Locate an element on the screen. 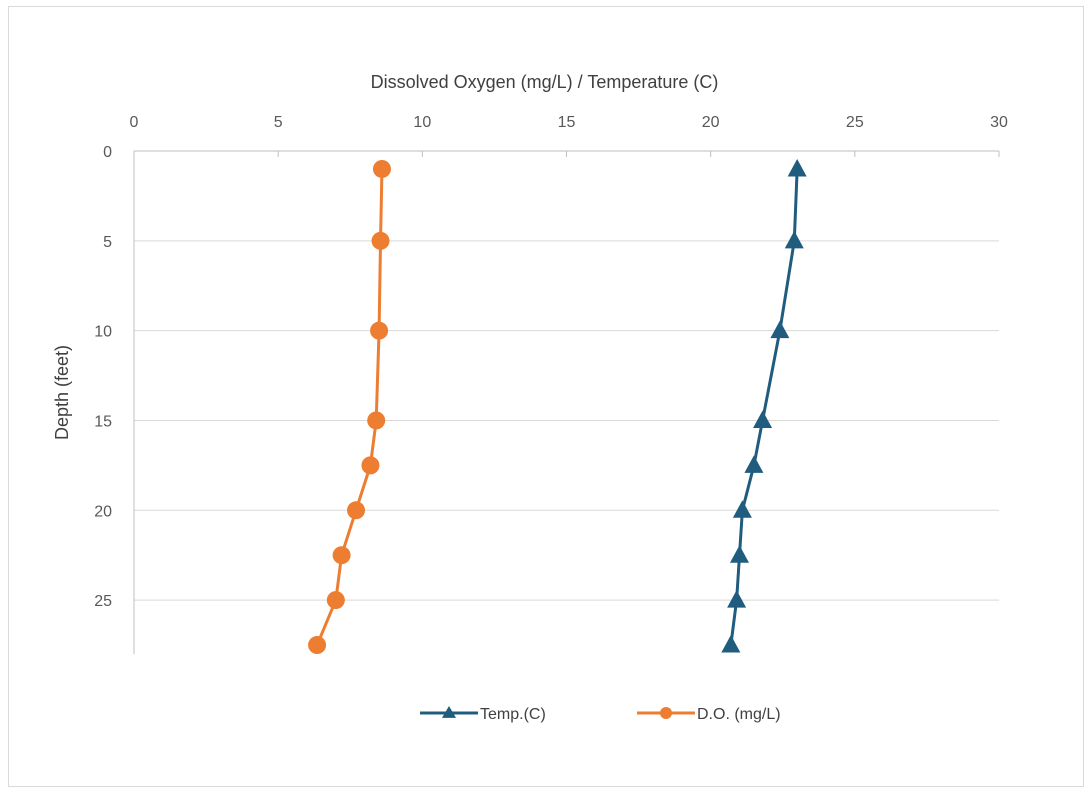 This screenshot has height=793, width=1092. series-temperature is located at coordinates (764, 405).